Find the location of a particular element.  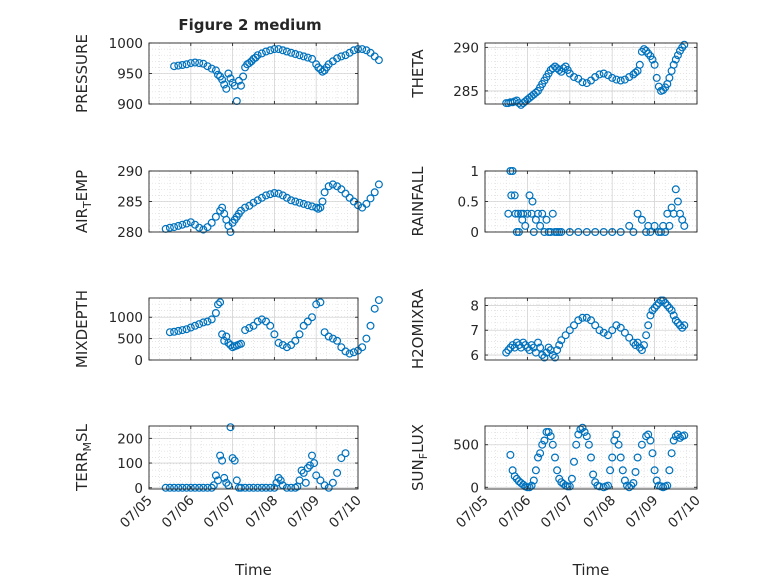

panel-8-x-tick-label: 07/05 is located at coordinates (472, 512).